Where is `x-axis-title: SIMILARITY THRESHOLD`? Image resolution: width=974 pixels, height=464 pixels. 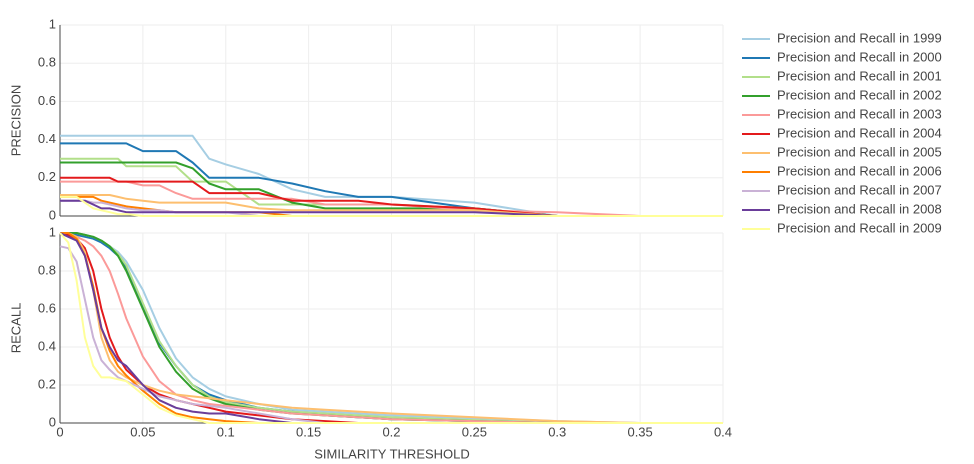
x-axis-title: SIMILARITY THRESHOLD is located at coordinates (392, 453).